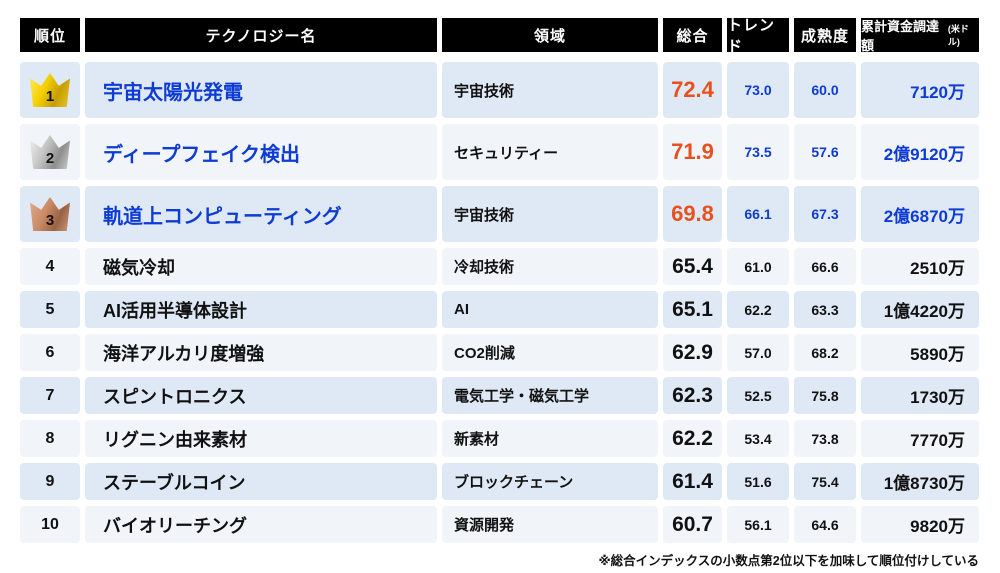  What do you see at coordinates (50, 352) in the screenshot?
I see `rank-cell: 6` at bounding box center [50, 352].